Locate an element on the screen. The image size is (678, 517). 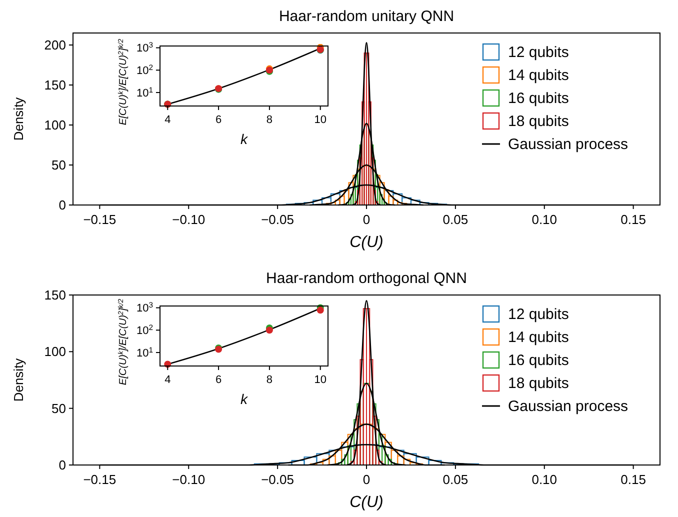
chart-title: Haar-random unitary QNN is located at coordinates (366, 16).